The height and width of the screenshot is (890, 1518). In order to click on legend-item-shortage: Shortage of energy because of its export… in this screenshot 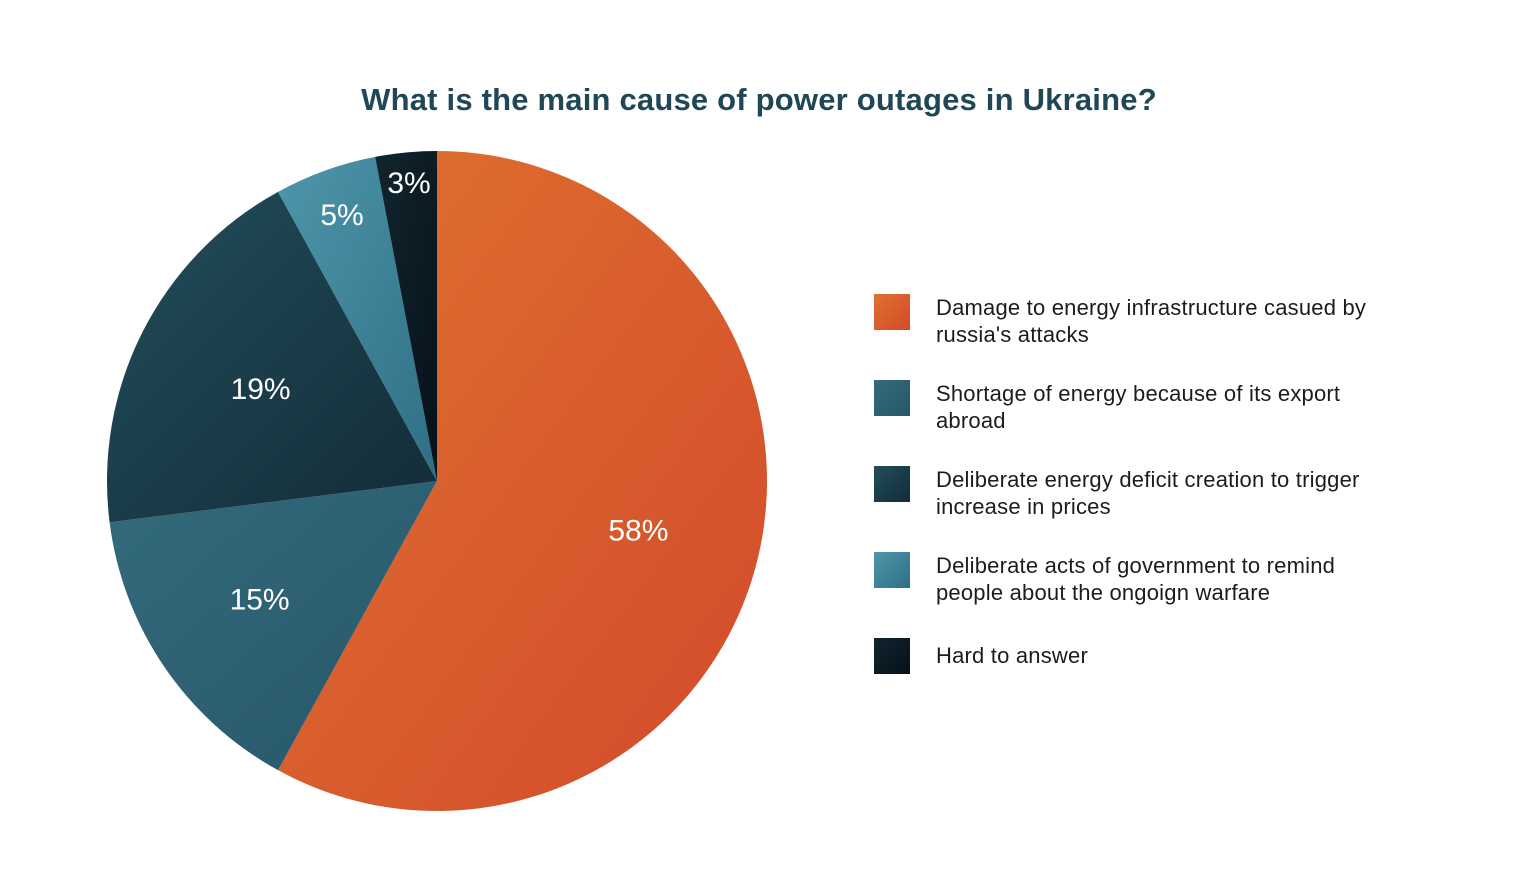, I will do `click(1144, 407)`.